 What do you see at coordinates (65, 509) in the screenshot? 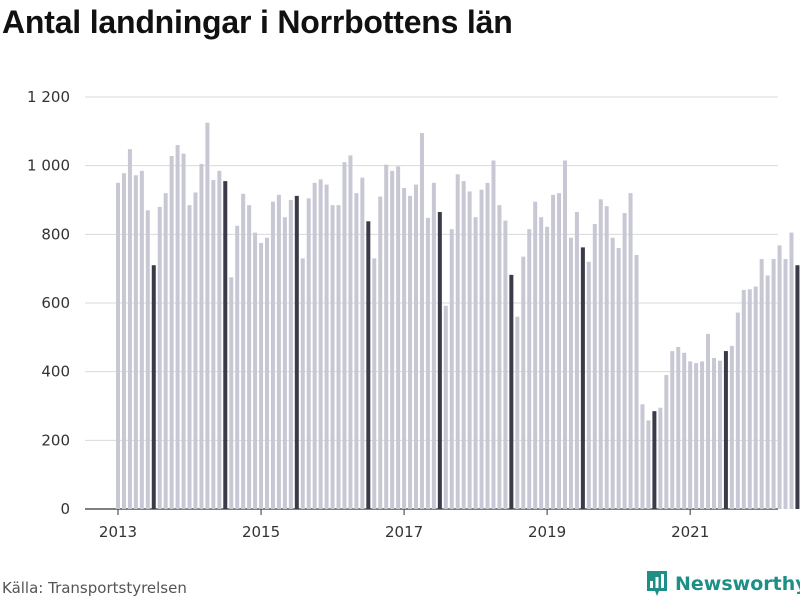
I see `y-tick-label: 0` at bounding box center [65, 509].